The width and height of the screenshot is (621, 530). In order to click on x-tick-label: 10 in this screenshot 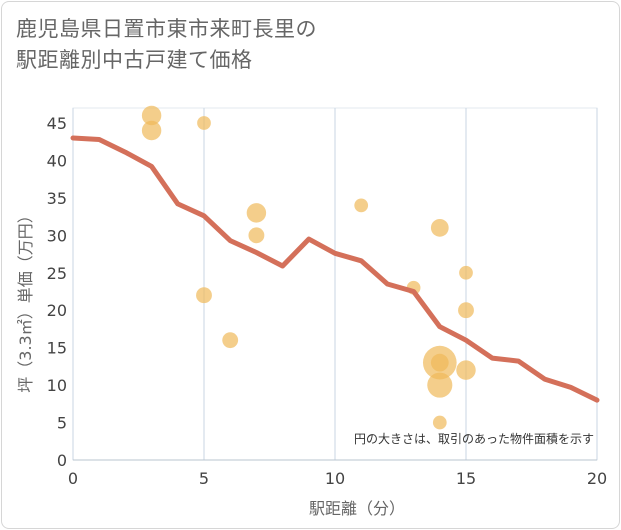, I will do `click(335, 478)`.